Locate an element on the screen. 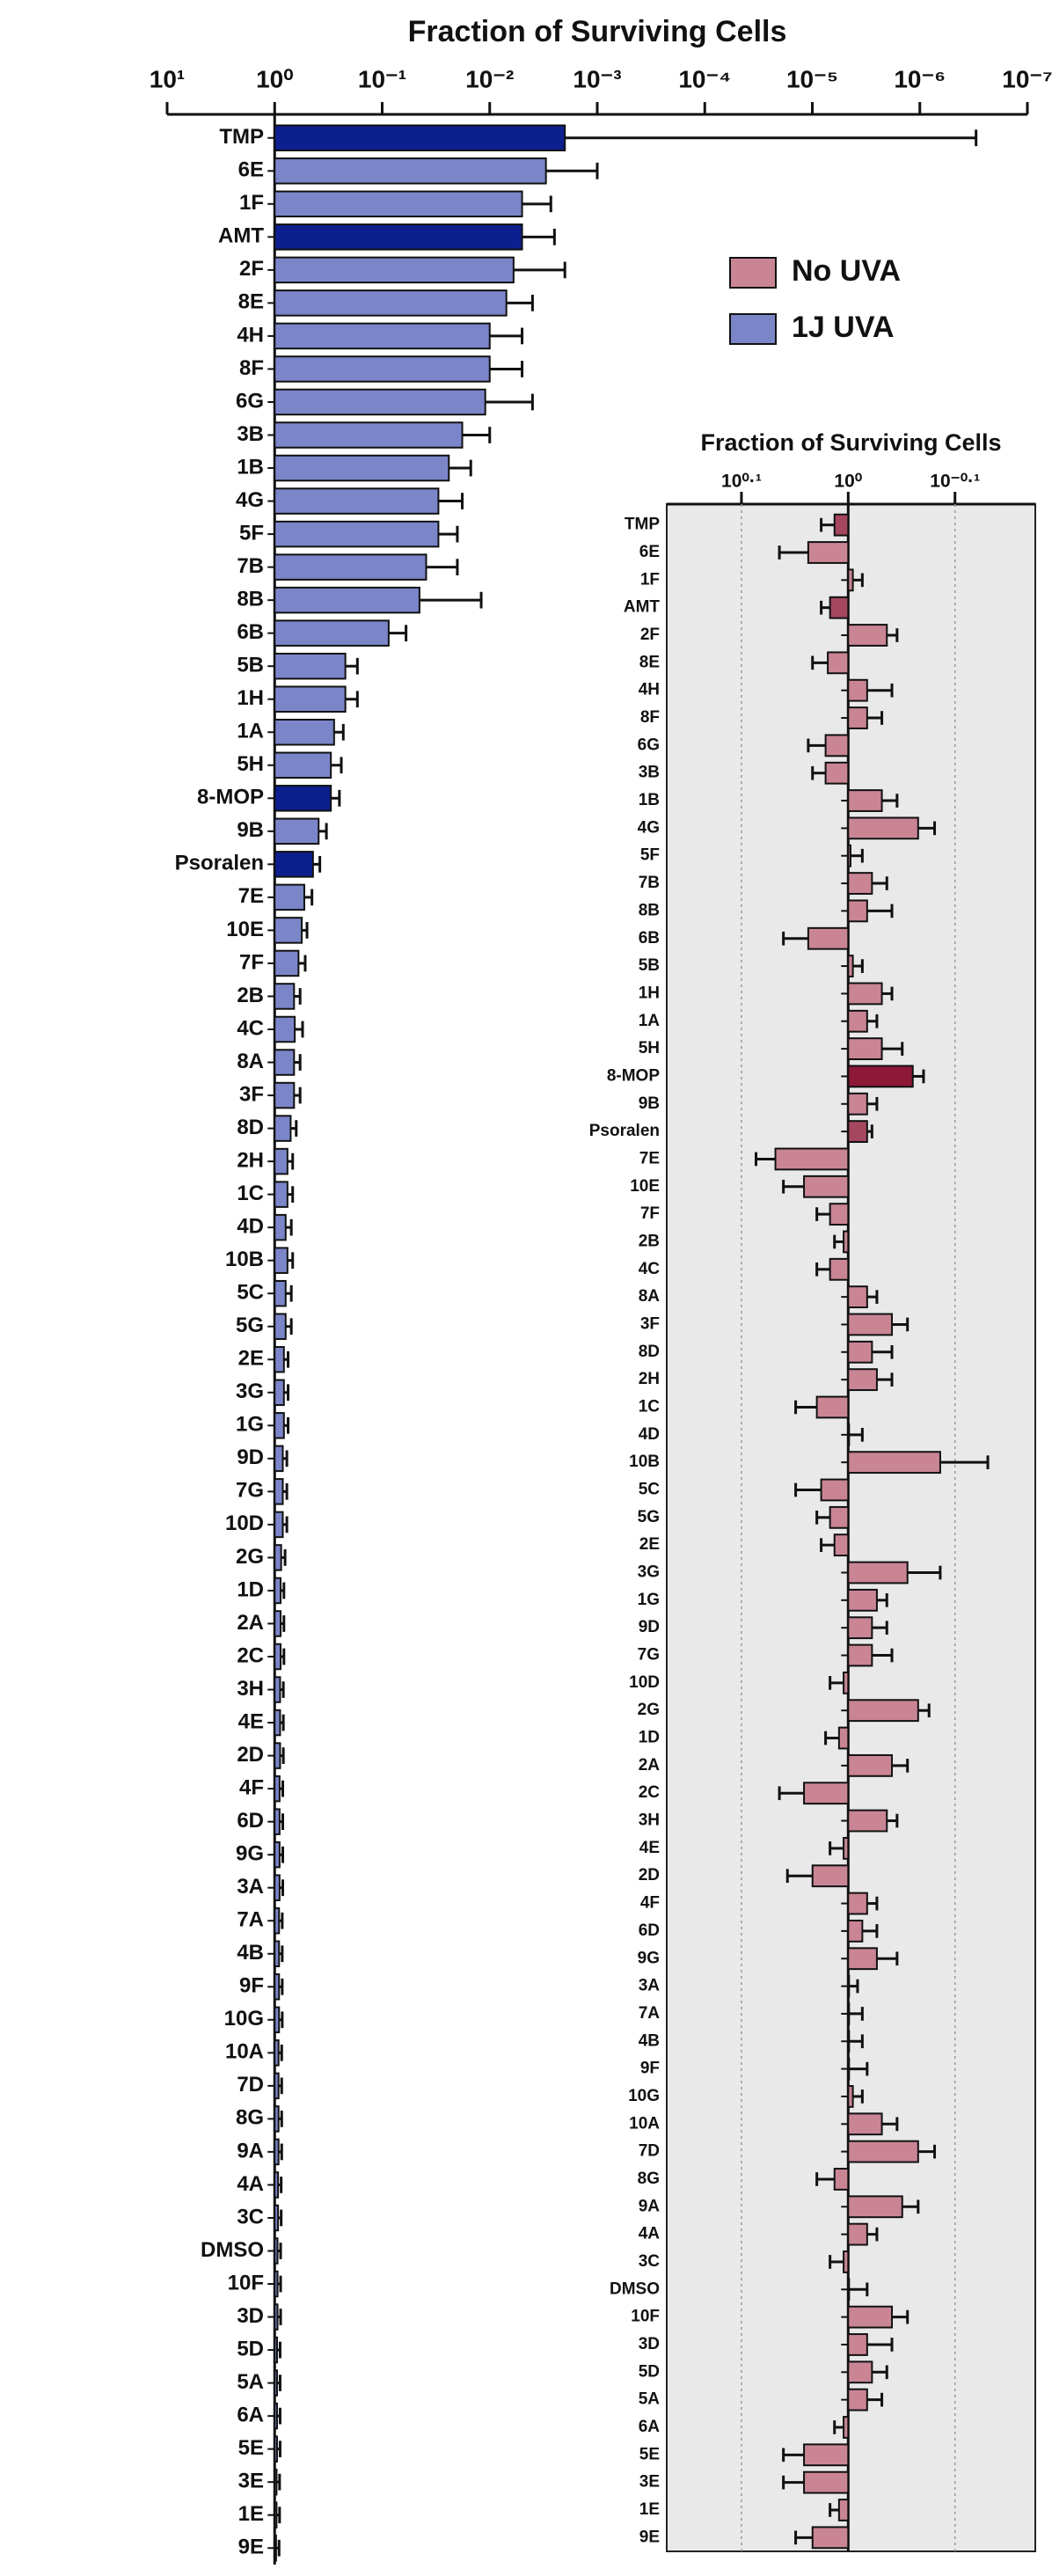  y-tick-label: 5B is located at coordinates (250, 665).